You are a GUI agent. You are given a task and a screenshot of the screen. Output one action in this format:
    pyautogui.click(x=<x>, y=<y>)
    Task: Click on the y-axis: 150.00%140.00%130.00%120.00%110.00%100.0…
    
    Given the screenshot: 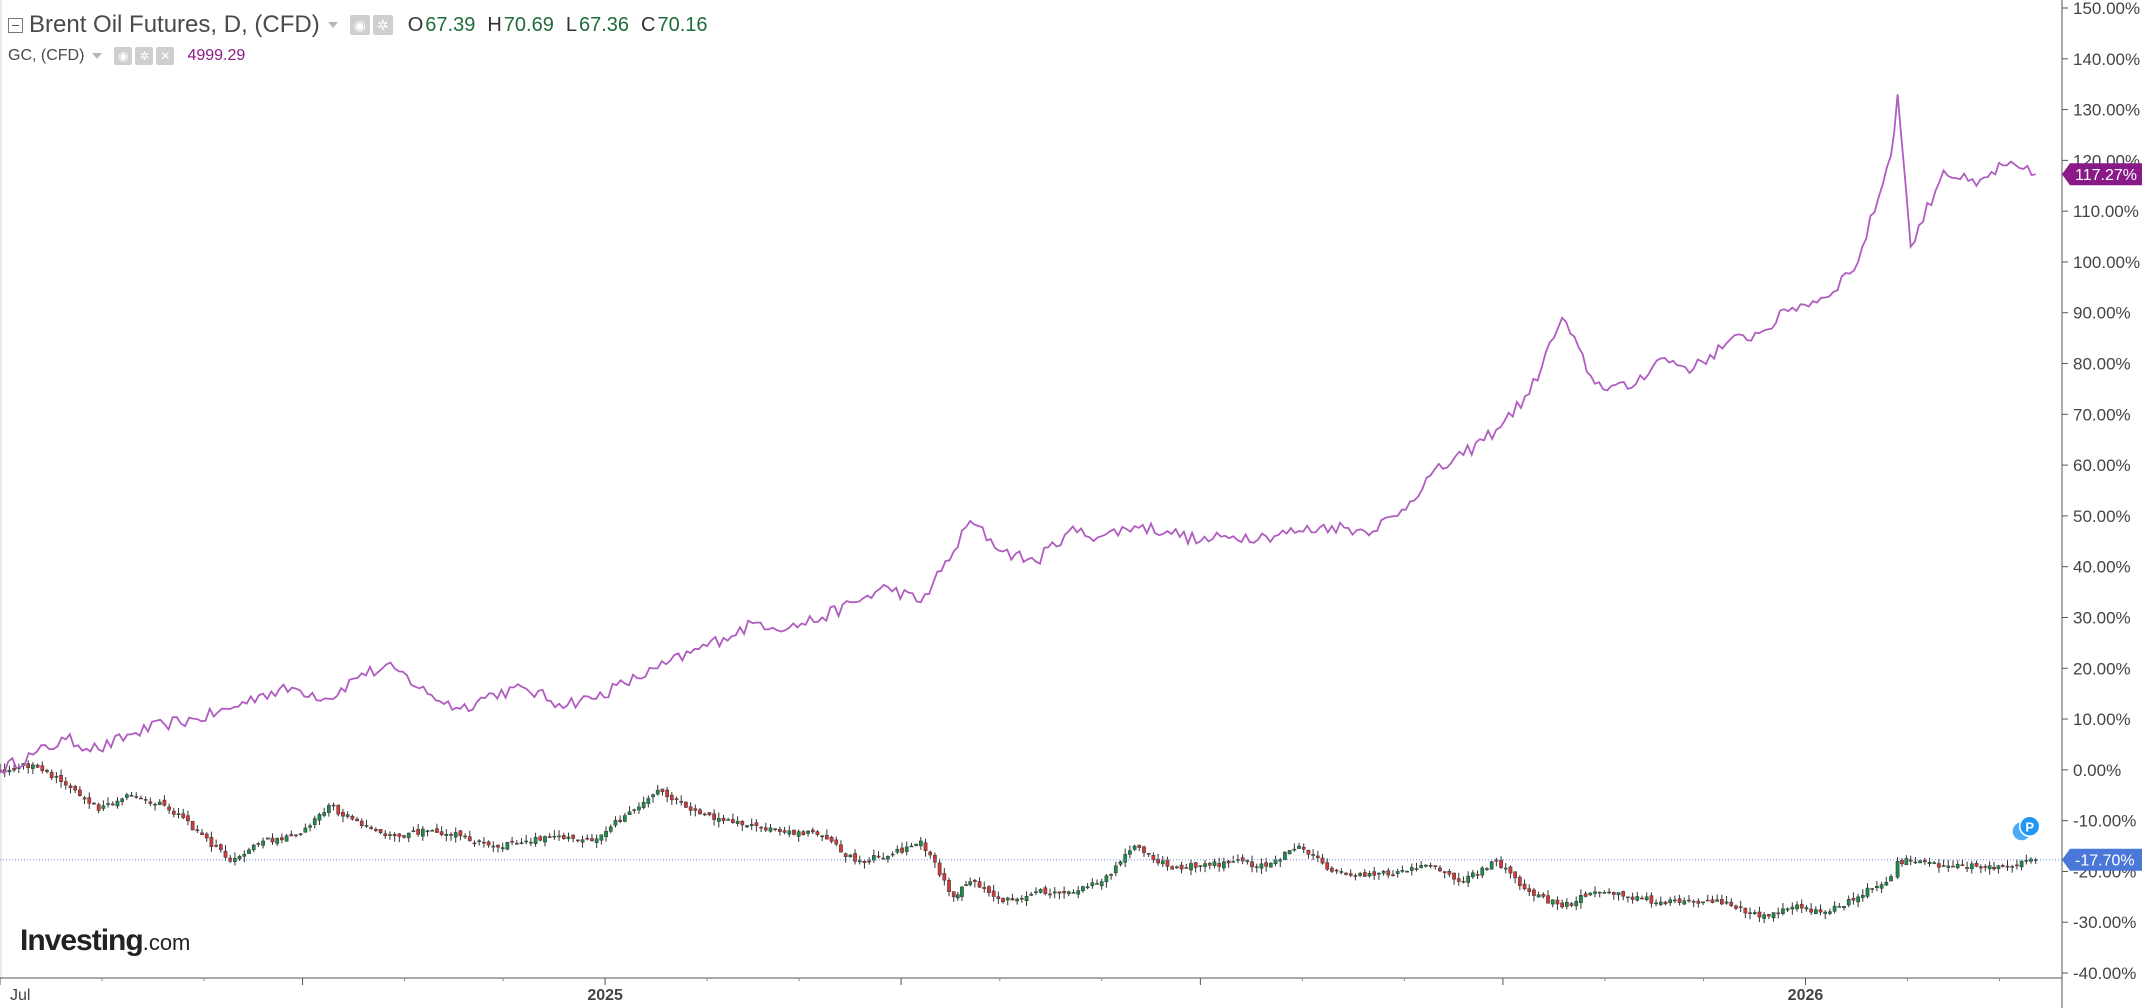 What is the action you would take?
    pyautogui.click(x=2101, y=491)
    